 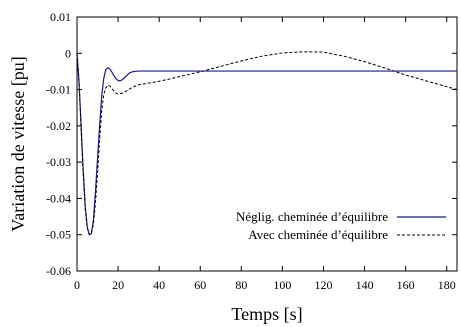 I want to click on x-tick-label: 60, so click(x=200, y=285).